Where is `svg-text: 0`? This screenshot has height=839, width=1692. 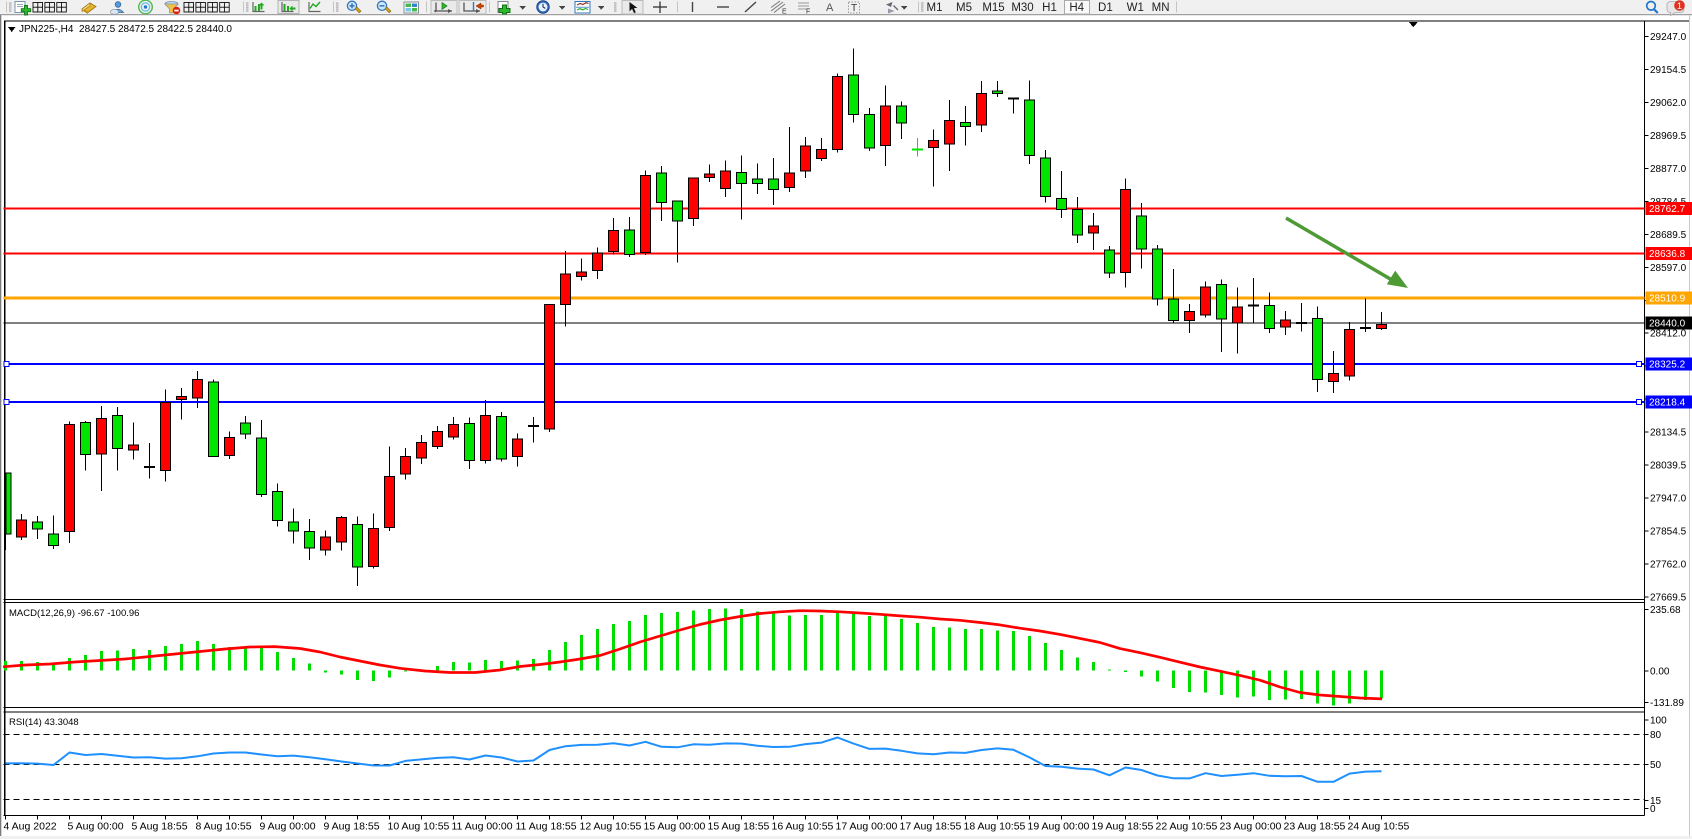
svg-text: 0 is located at coordinates (1653, 809).